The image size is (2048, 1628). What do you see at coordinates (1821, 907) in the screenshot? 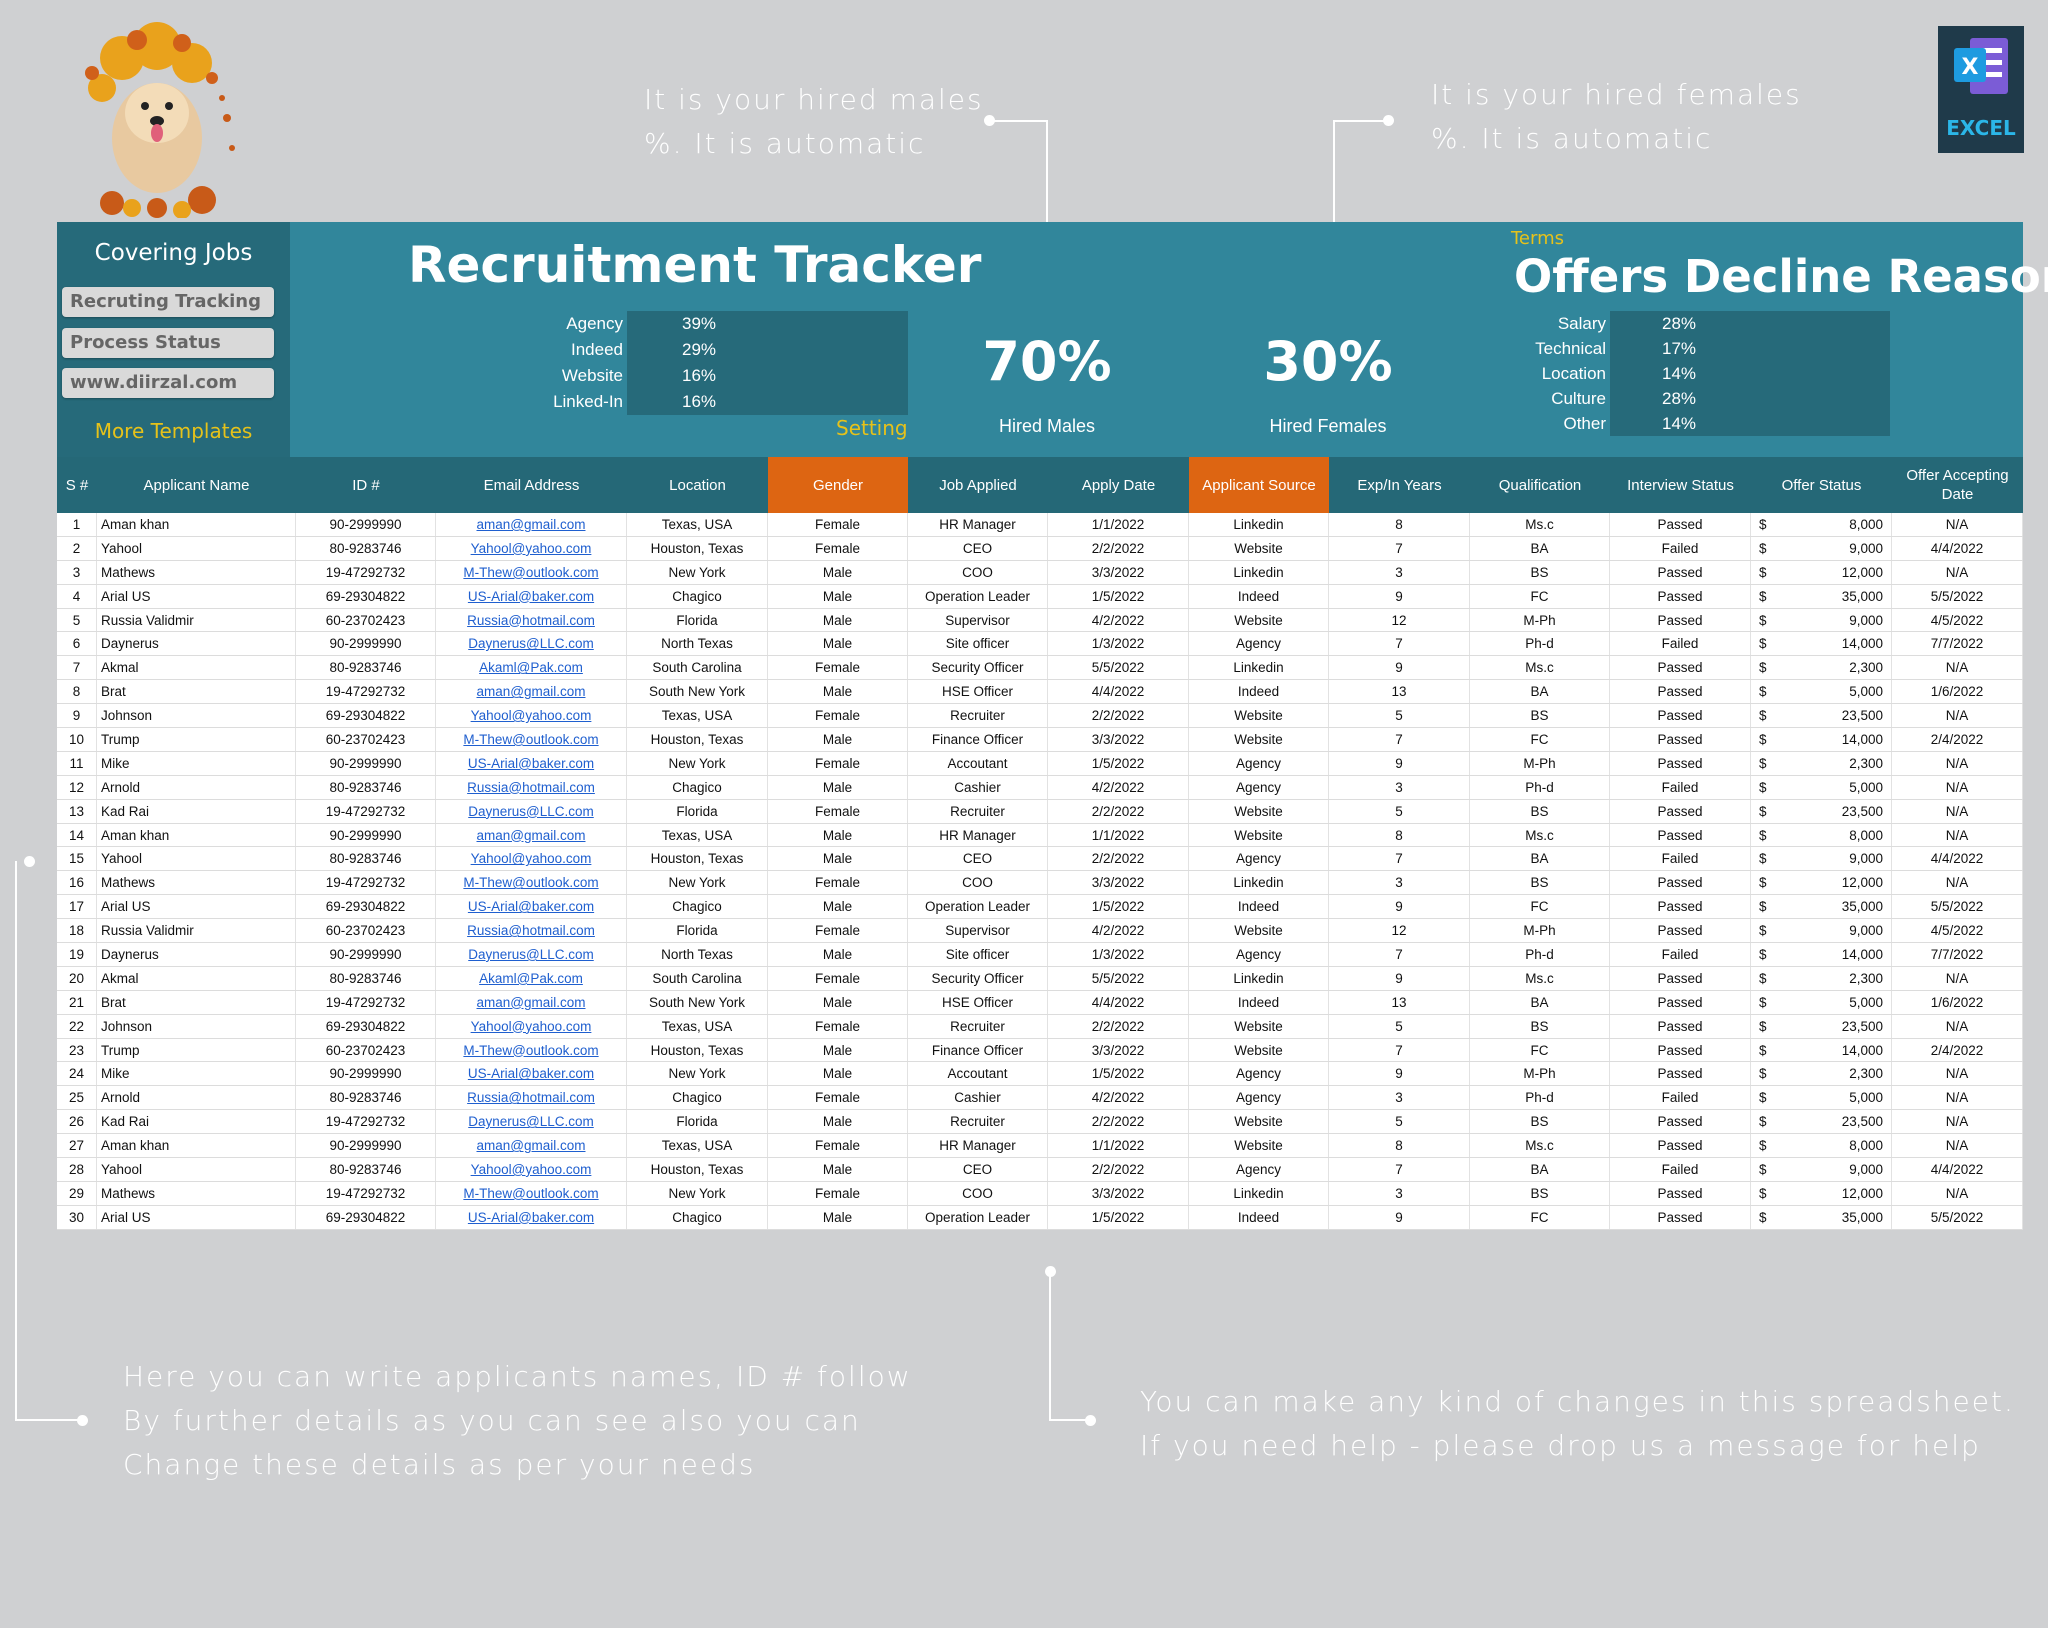
I see `cell-offer-status: $35,000` at bounding box center [1821, 907].